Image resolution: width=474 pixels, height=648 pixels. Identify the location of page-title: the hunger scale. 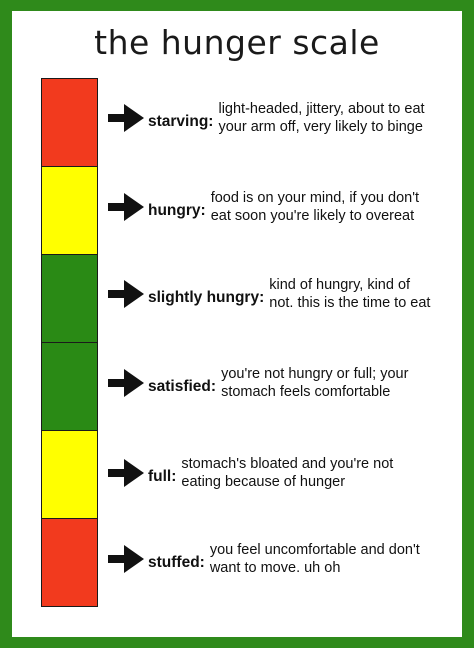
(237, 42).